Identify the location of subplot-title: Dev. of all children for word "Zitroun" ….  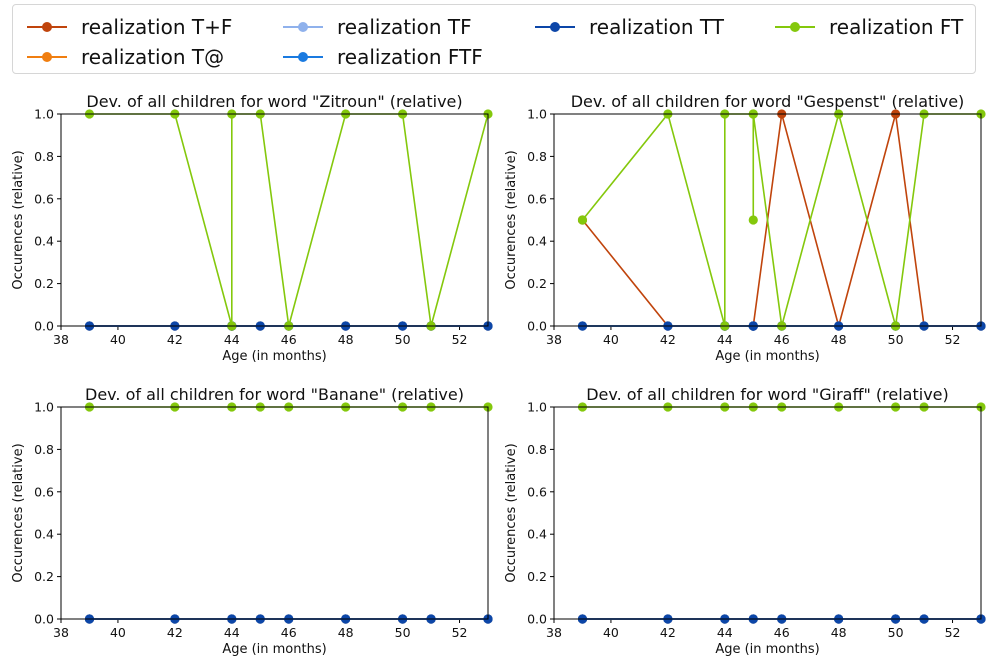
(274, 101).